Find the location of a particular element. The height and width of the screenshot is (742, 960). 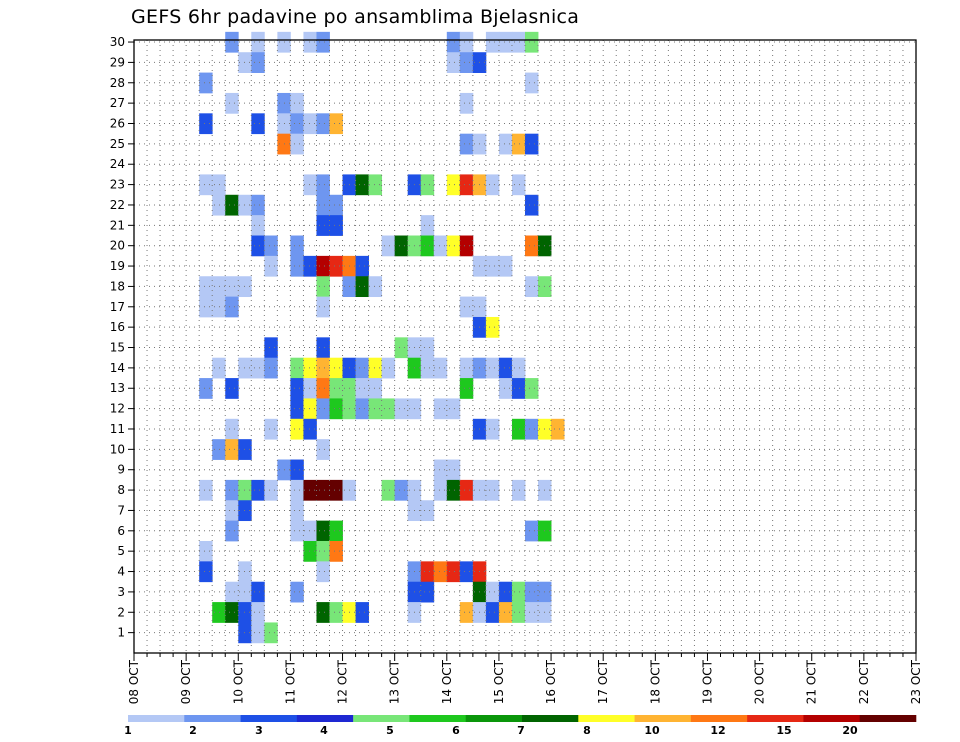

colorbar-label: 12 is located at coordinates (717, 730).